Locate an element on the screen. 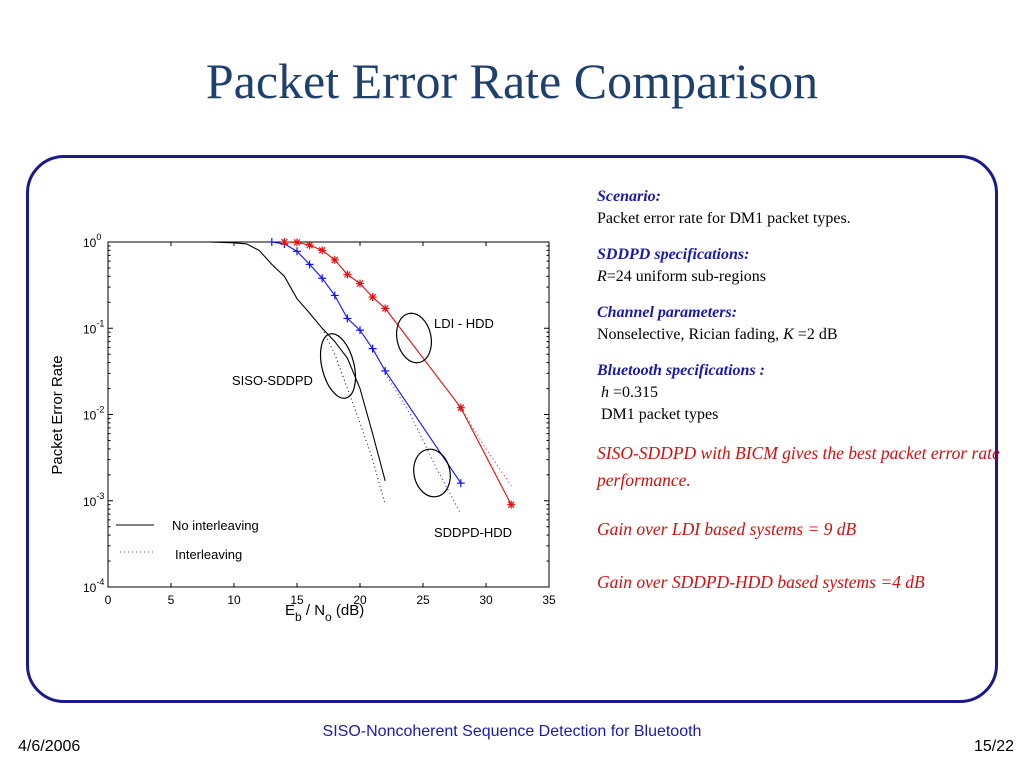 Image resolution: width=1024 pixels, height=768 pixels. claim-gain-sddpd-hdd: Gain over SDDPD-HDD based systems =4 dB is located at coordinates (761, 582).